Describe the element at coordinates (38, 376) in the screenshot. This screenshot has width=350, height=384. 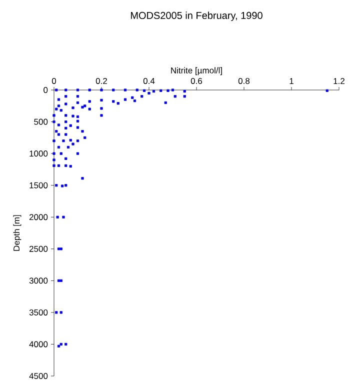
I see `y-tick-label: 4500` at that location.